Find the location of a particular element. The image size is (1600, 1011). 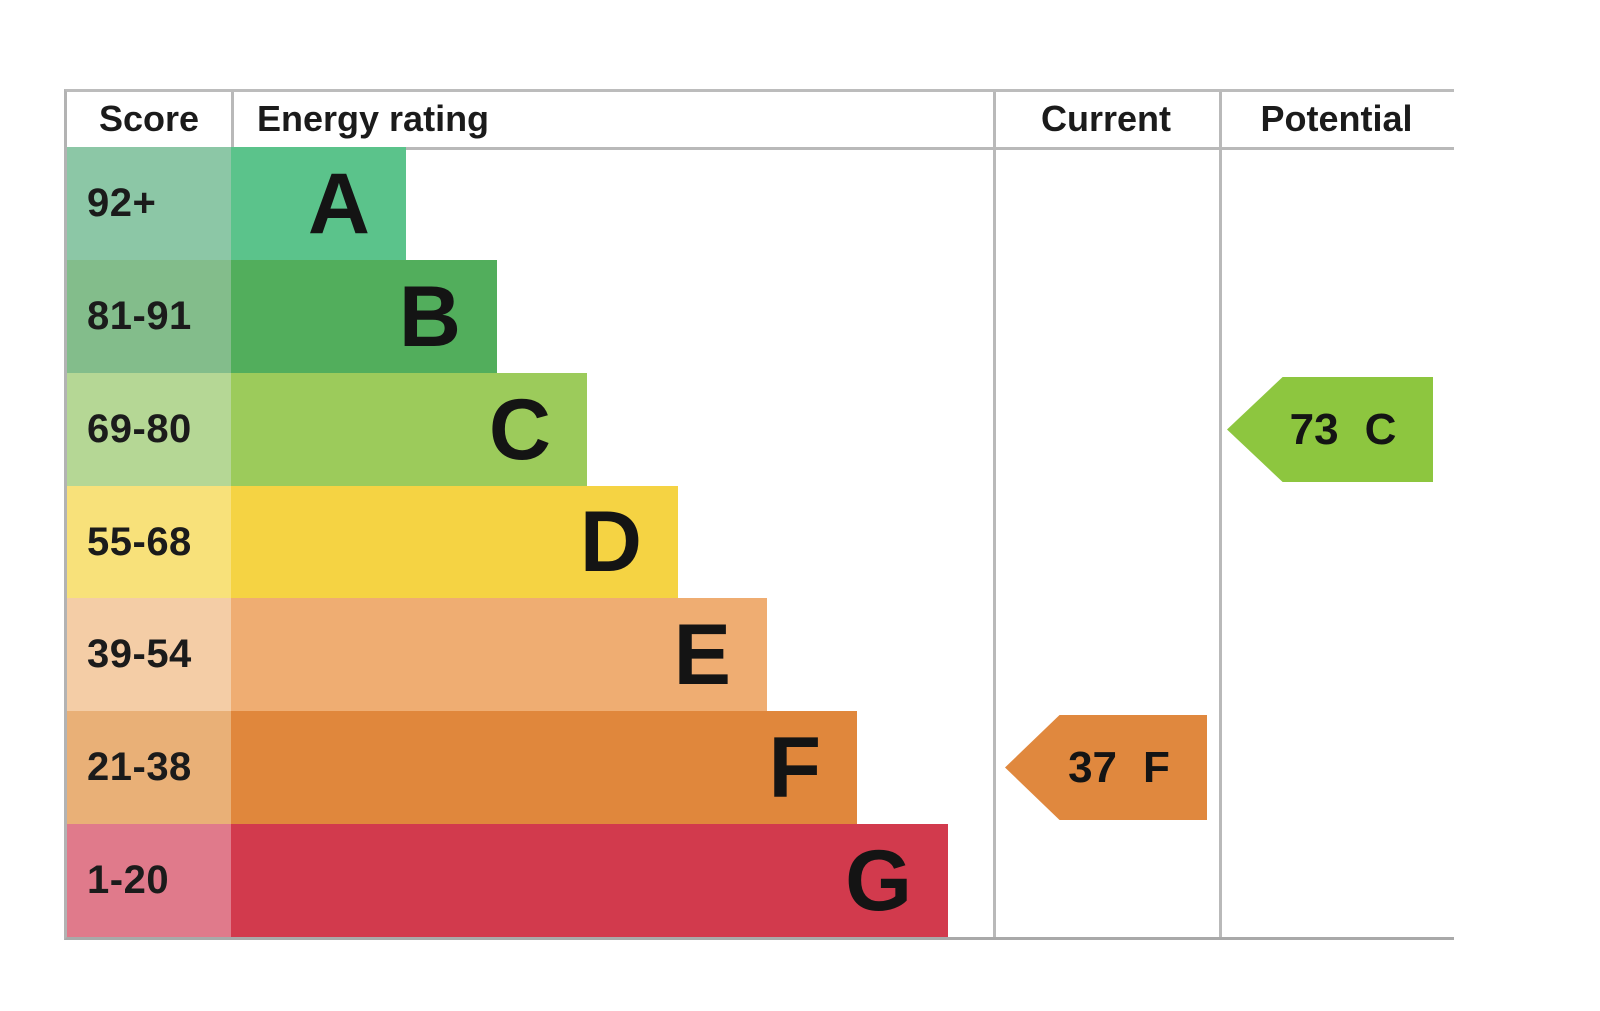

potential-score-value: 73 is located at coordinates (1314, 429).